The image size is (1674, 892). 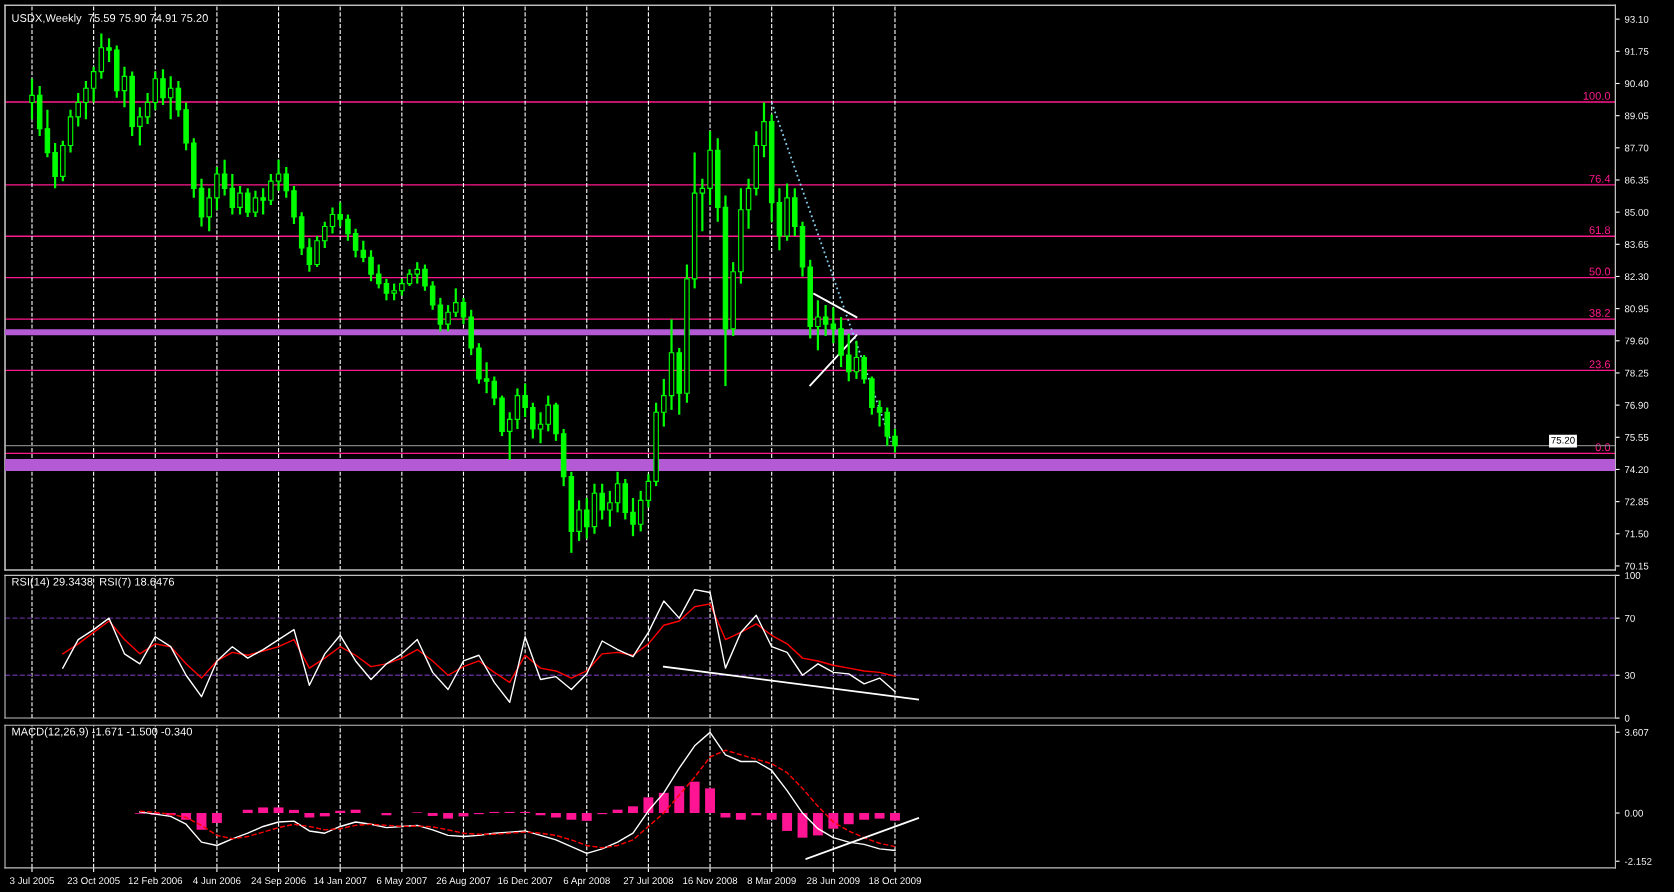 What do you see at coordinates (1629, 618) in the screenshot?
I see `y-tick-label: 70` at bounding box center [1629, 618].